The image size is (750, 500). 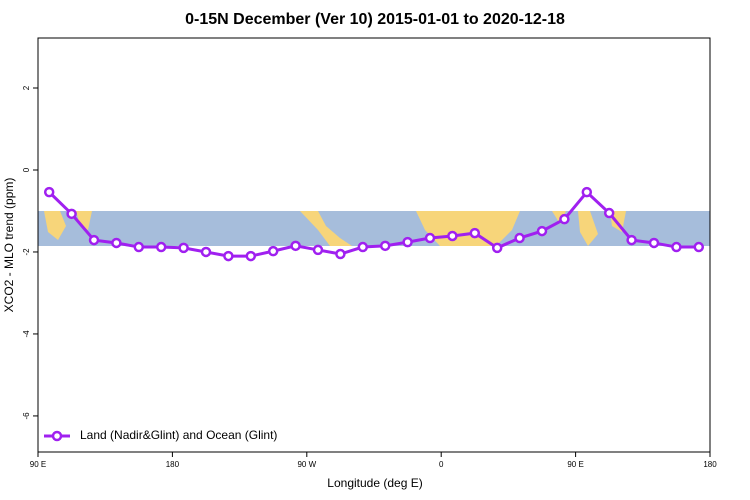 What do you see at coordinates (26, 252) in the screenshot?
I see `y-tick-label: -2` at bounding box center [26, 252].